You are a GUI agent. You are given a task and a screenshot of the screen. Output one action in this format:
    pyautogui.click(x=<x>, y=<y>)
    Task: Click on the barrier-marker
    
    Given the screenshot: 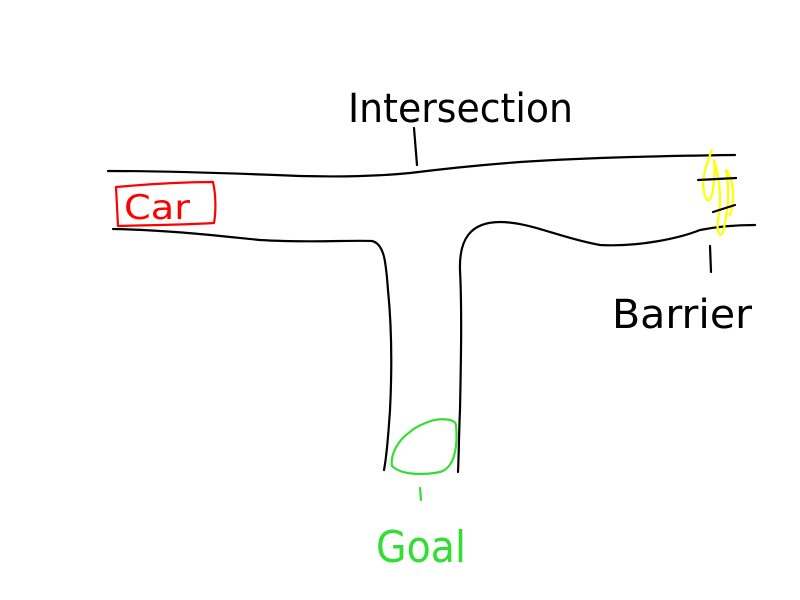 What is the action you would take?
    pyautogui.click(x=717, y=192)
    